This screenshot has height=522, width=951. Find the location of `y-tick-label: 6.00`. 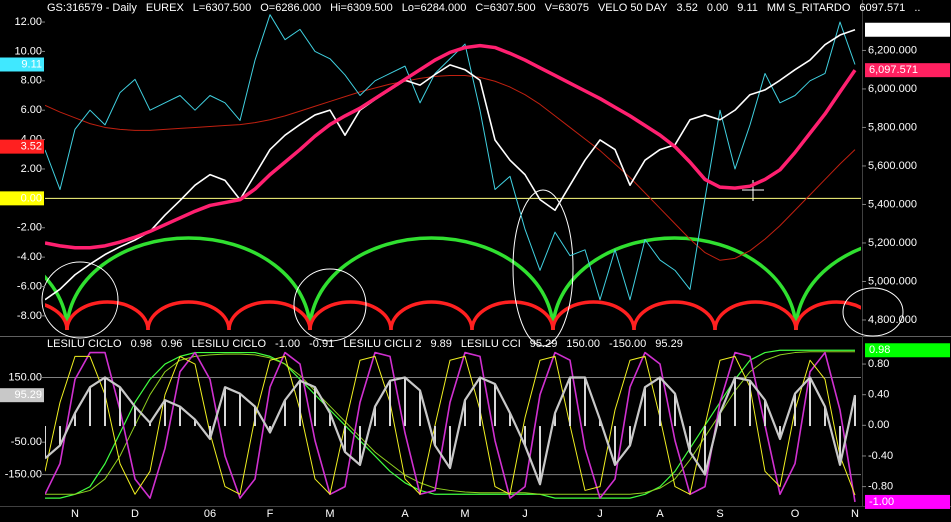

y-tick-label: 6.00 is located at coordinates (31, 110).